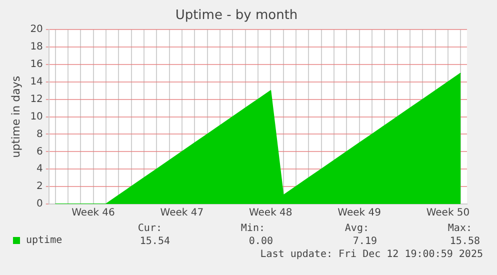  Describe the element at coordinates (371, 254) in the screenshot. I see `text: Last update: Fri Dec 12 19:00:59 2025` at that location.